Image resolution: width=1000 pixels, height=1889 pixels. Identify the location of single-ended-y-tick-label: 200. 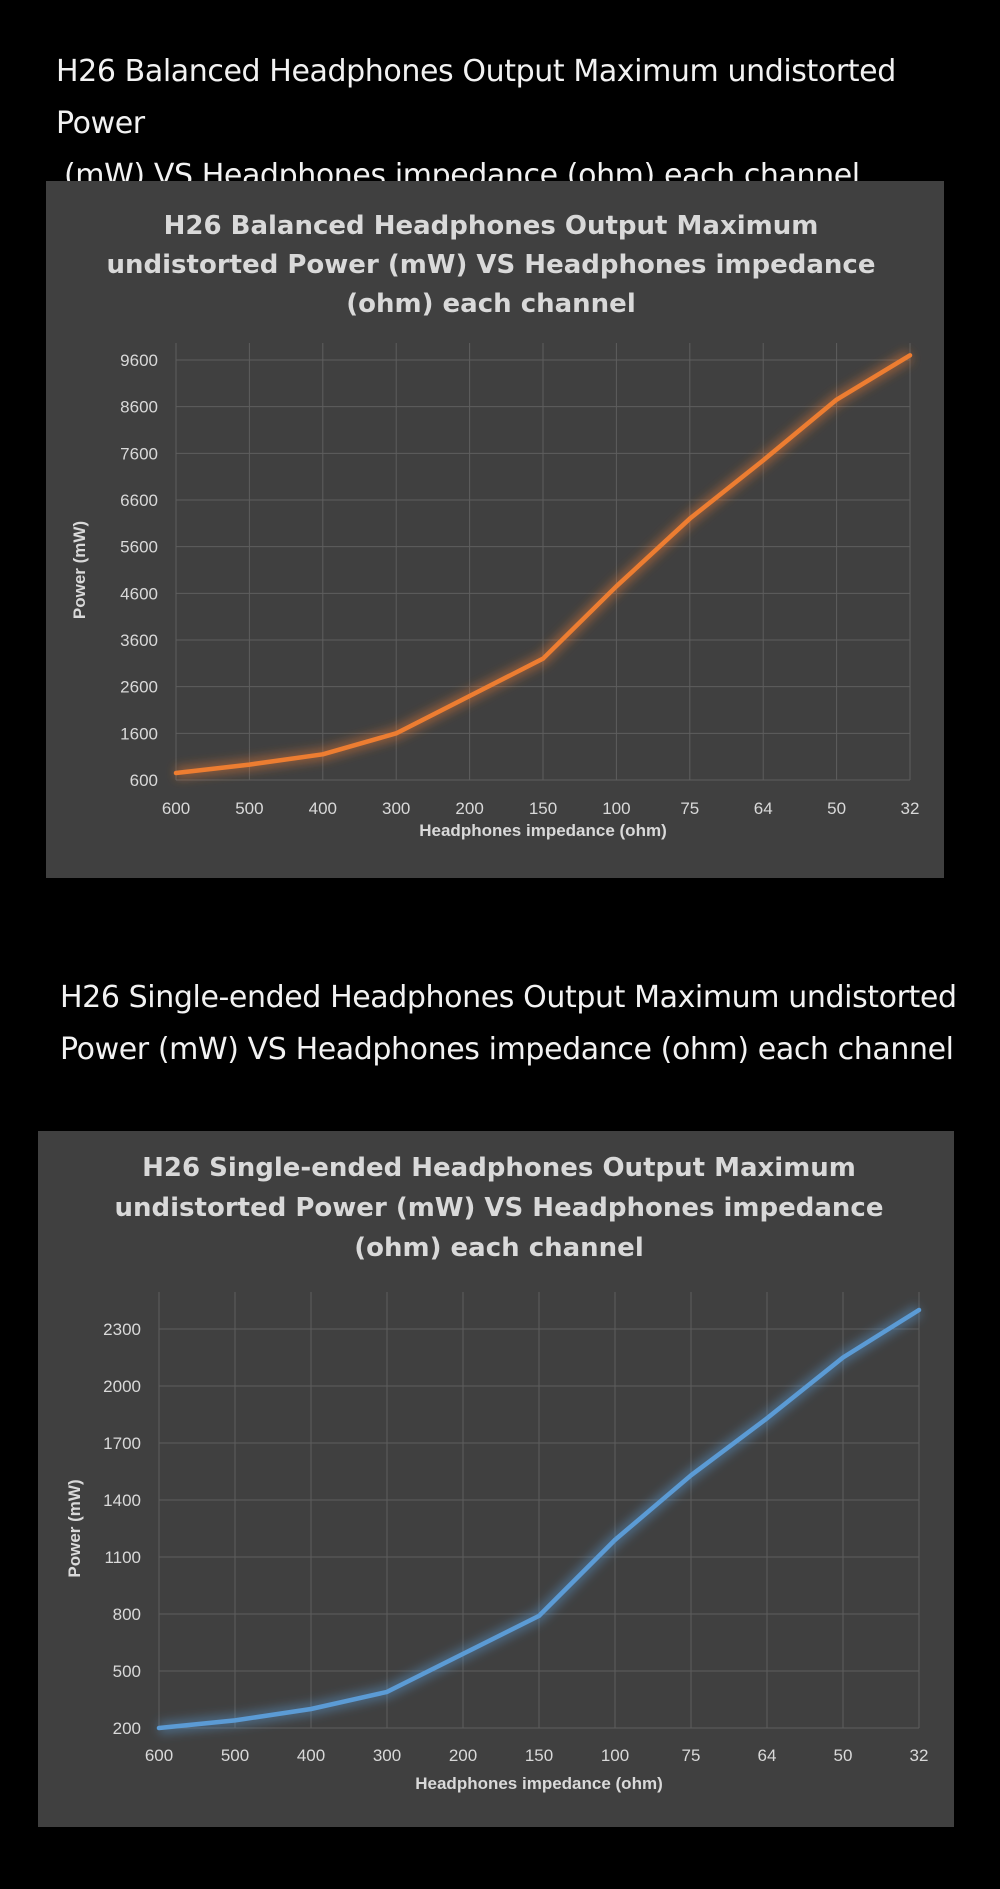
(127, 1728).